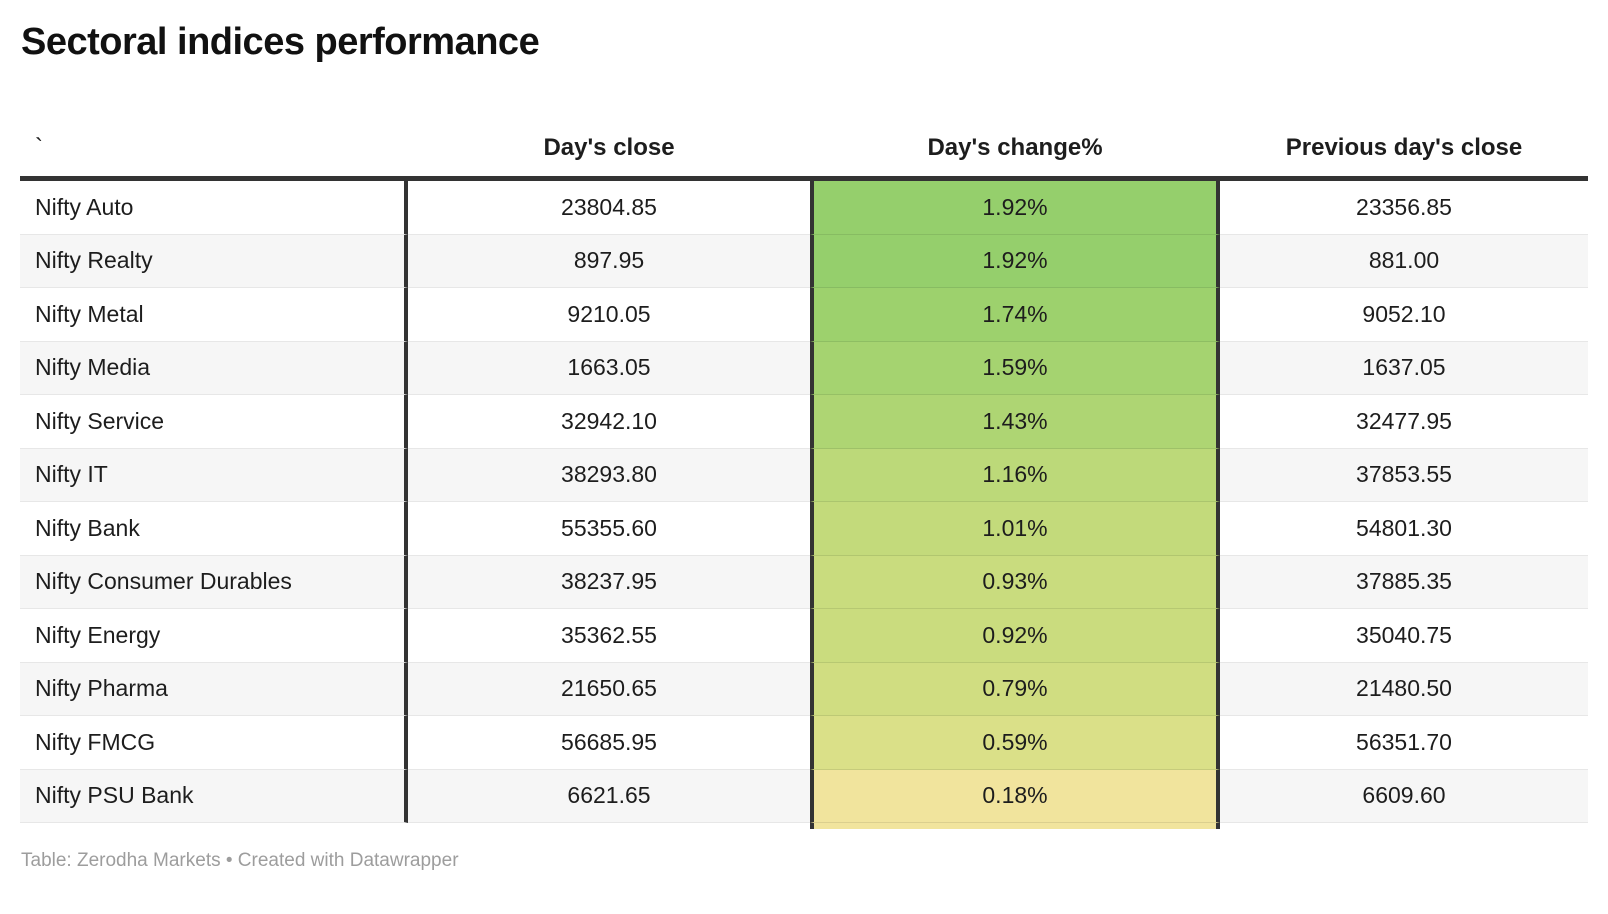  What do you see at coordinates (1015, 422) in the screenshot?
I see `cell-change: 1.43%` at bounding box center [1015, 422].